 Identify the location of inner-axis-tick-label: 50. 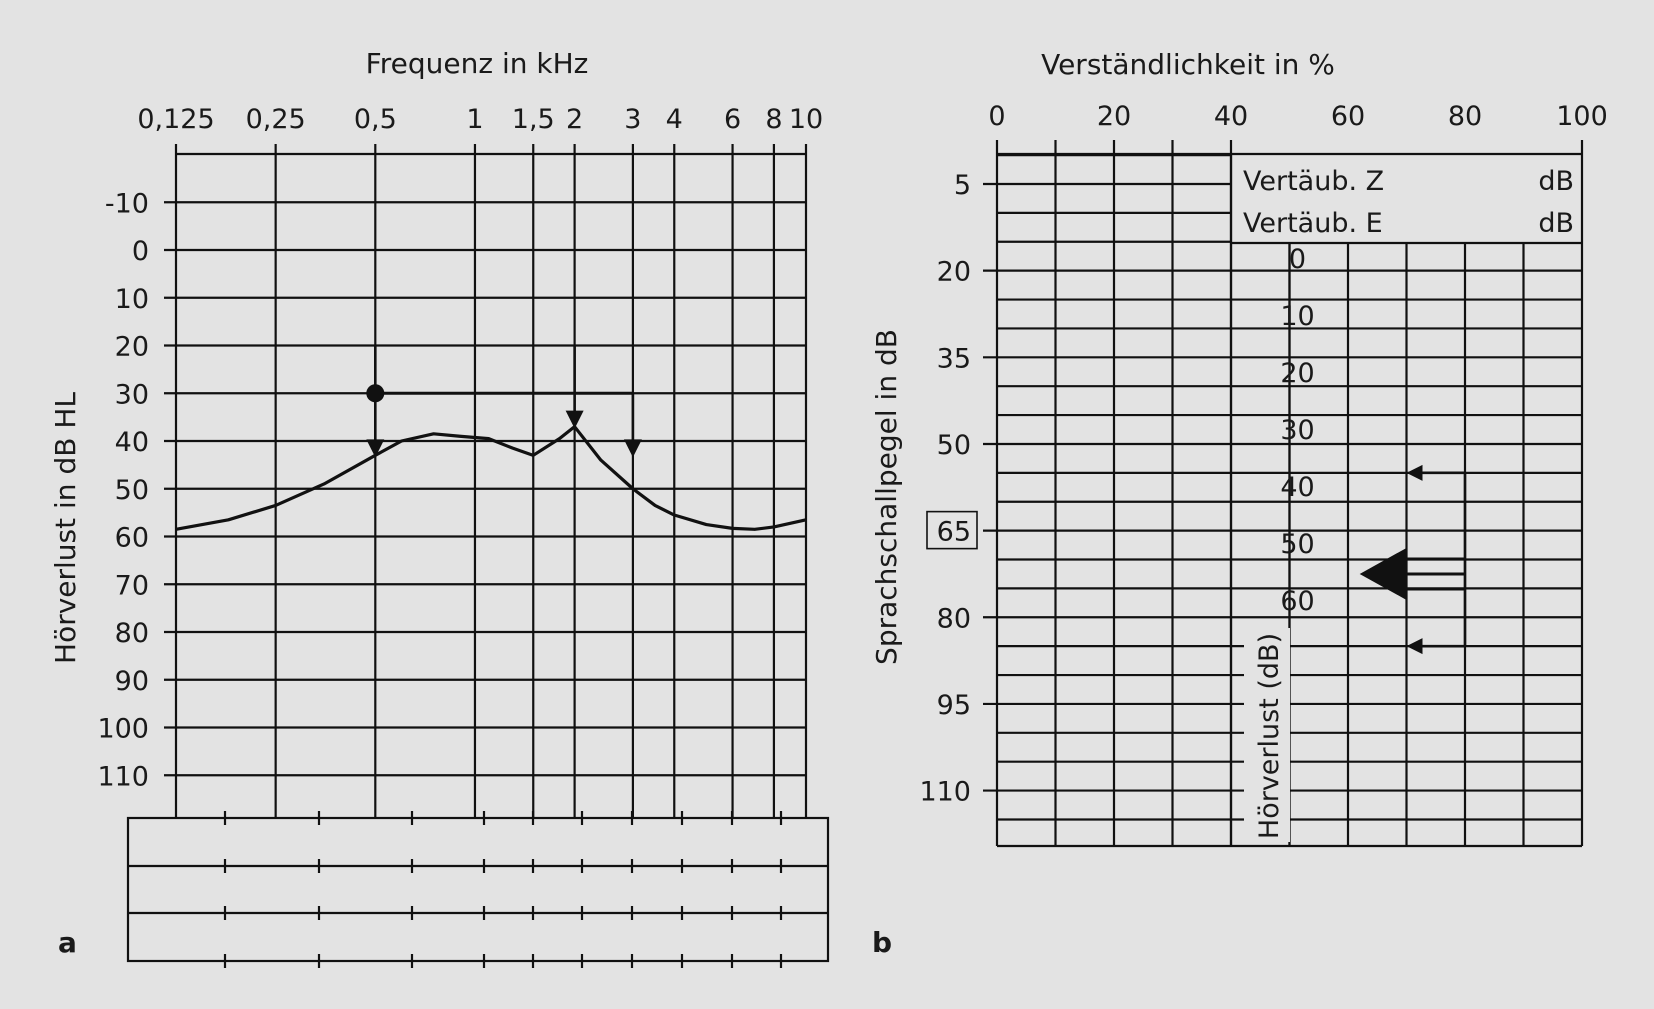
(1297, 544).